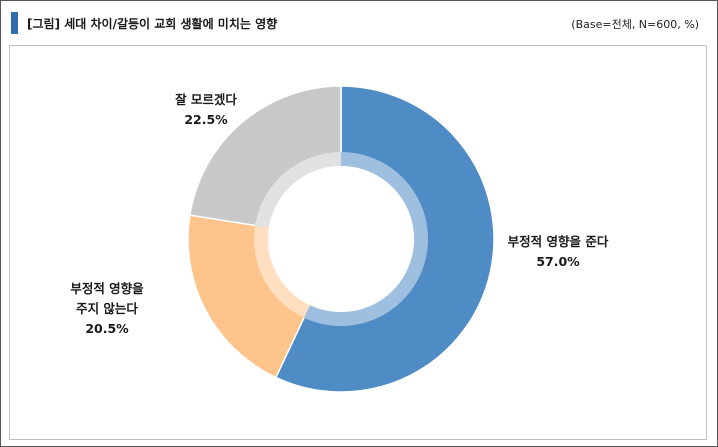  What do you see at coordinates (152, 24) in the screenshot?
I see `chart-title: [그림] 세대 차이/갈등이 교회 생활에 미치는 영향` at bounding box center [152, 24].